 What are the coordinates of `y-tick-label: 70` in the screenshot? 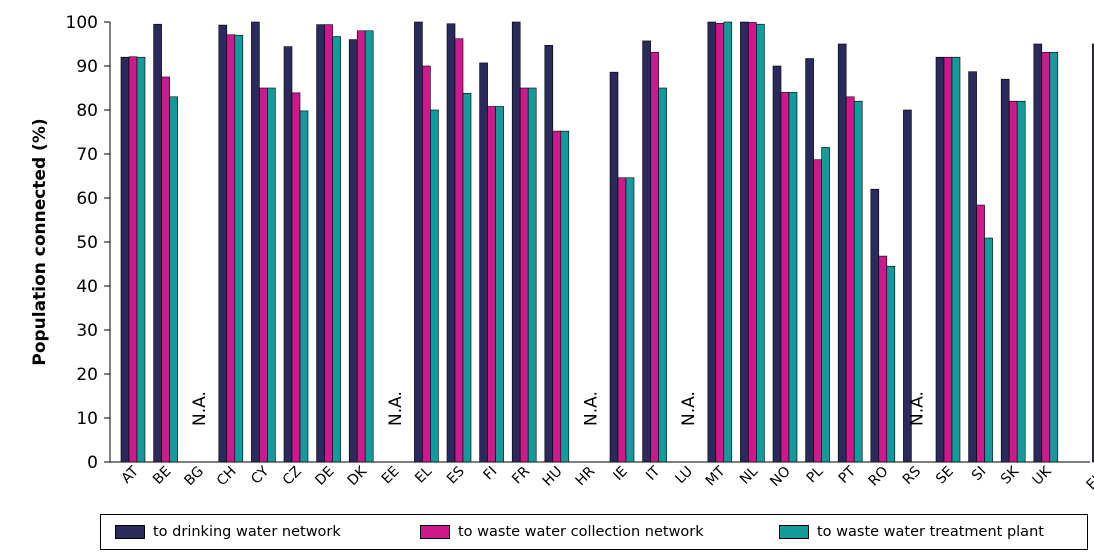 It's located at (87, 155).